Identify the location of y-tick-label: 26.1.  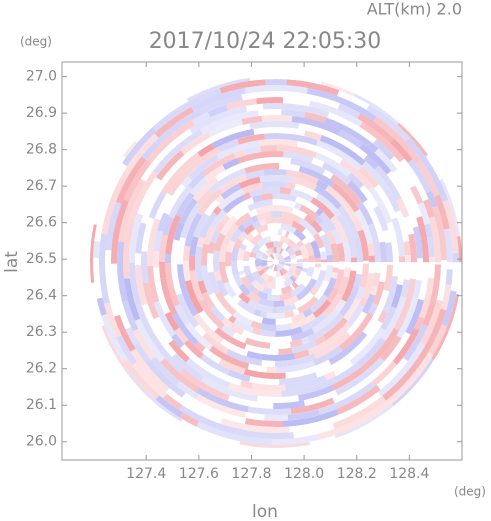
(41, 405).